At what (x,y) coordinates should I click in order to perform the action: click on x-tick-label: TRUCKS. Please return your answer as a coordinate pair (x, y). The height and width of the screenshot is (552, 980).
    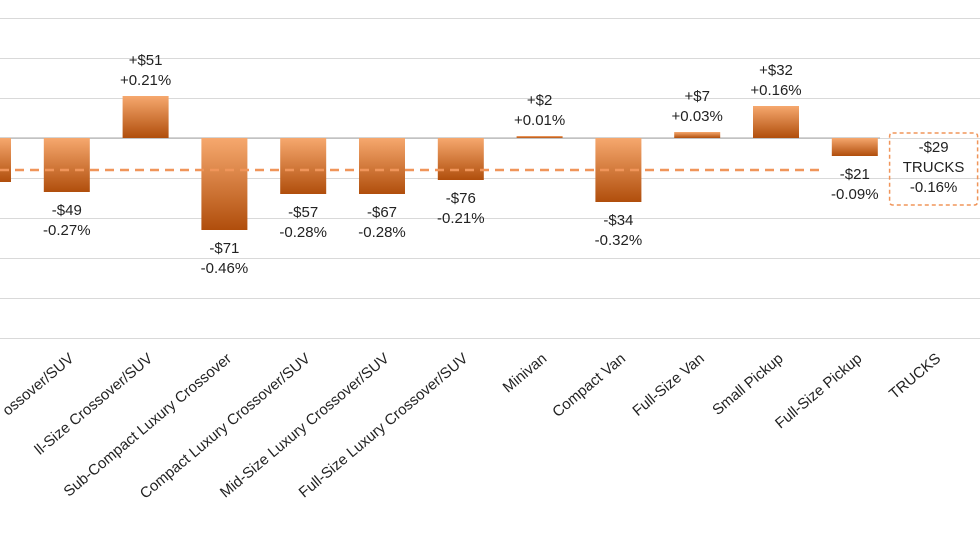
    Looking at the image, I should click on (915, 376).